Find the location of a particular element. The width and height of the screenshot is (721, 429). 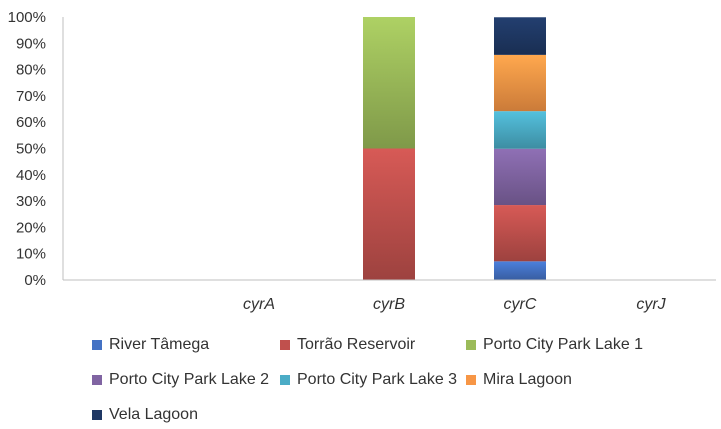

y-tick-label: 100% is located at coordinates (27, 17).